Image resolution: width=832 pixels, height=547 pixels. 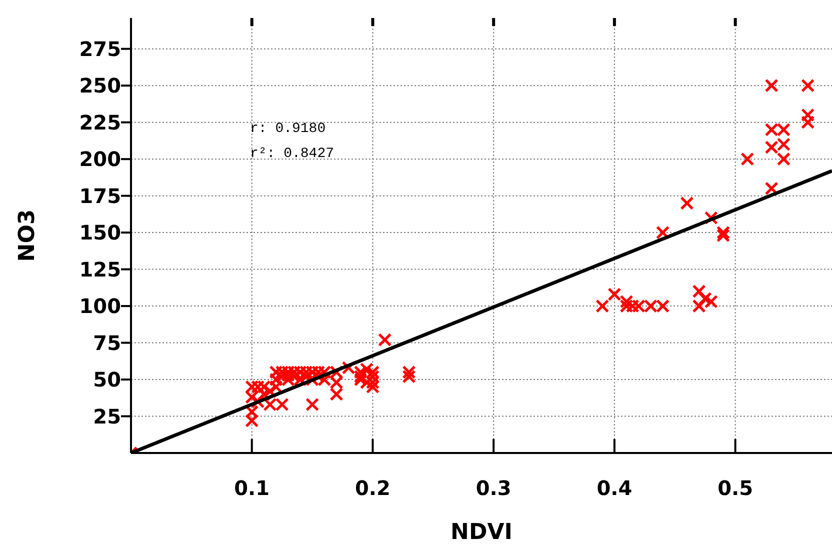 What do you see at coordinates (100, 48) in the screenshot?
I see `y-tick-label: 275` at bounding box center [100, 48].